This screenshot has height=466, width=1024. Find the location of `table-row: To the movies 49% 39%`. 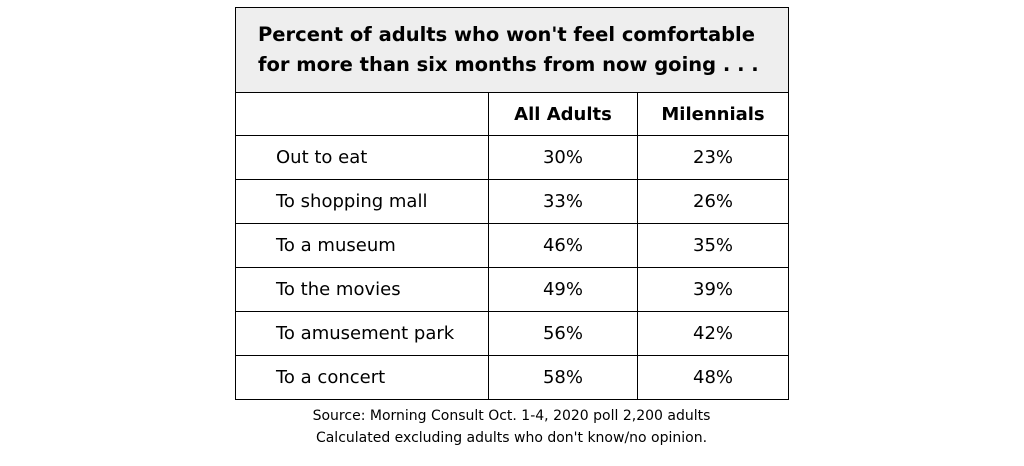

table-row: To the movies 49% 39% is located at coordinates (512, 289).